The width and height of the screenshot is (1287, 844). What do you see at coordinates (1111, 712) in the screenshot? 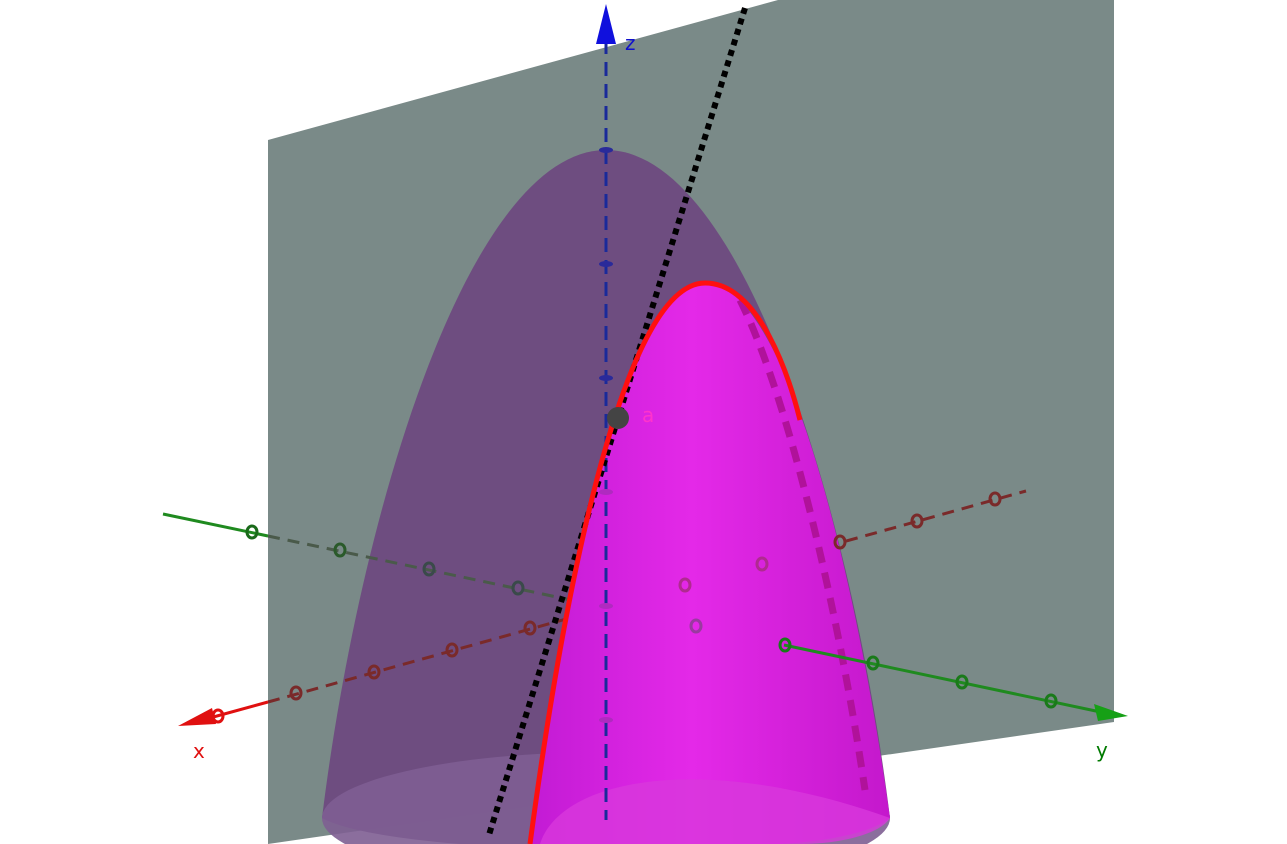
I see `y-axis-arrow` at bounding box center [1111, 712].